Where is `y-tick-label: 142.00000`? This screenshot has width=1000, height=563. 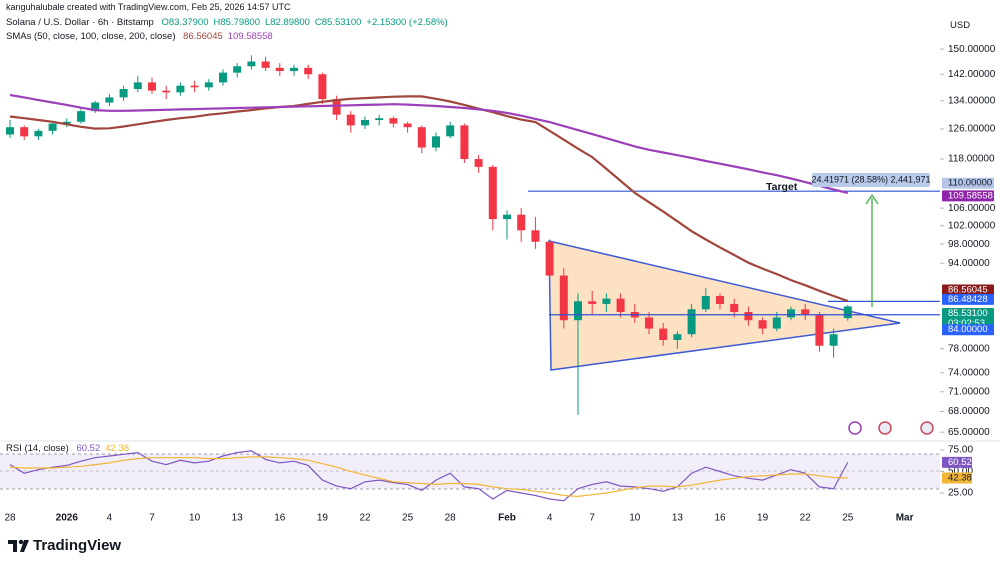
y-tick-label: 142.00000 is located at coordinates (972, 74).